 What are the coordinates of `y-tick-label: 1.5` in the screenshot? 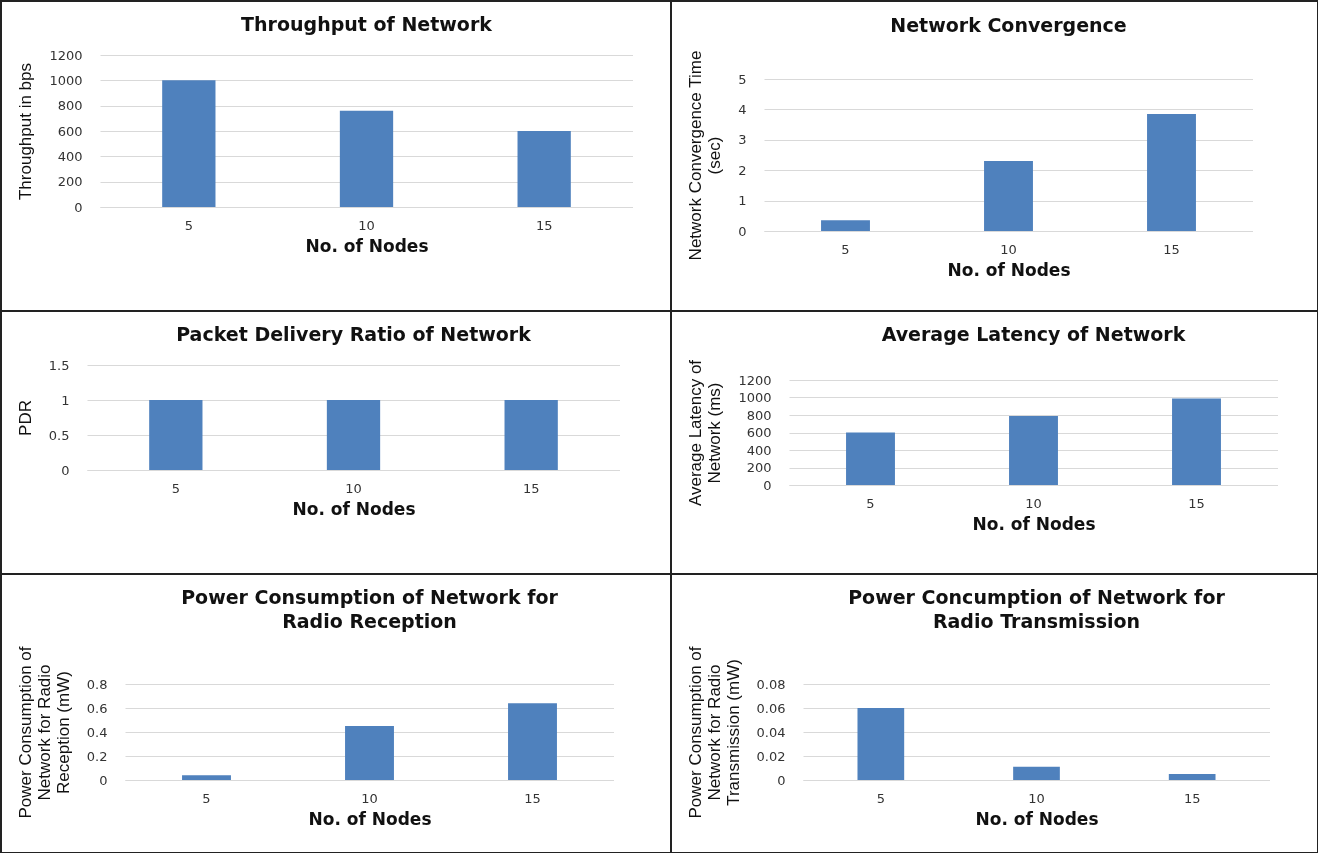 It's located at (59, 365).